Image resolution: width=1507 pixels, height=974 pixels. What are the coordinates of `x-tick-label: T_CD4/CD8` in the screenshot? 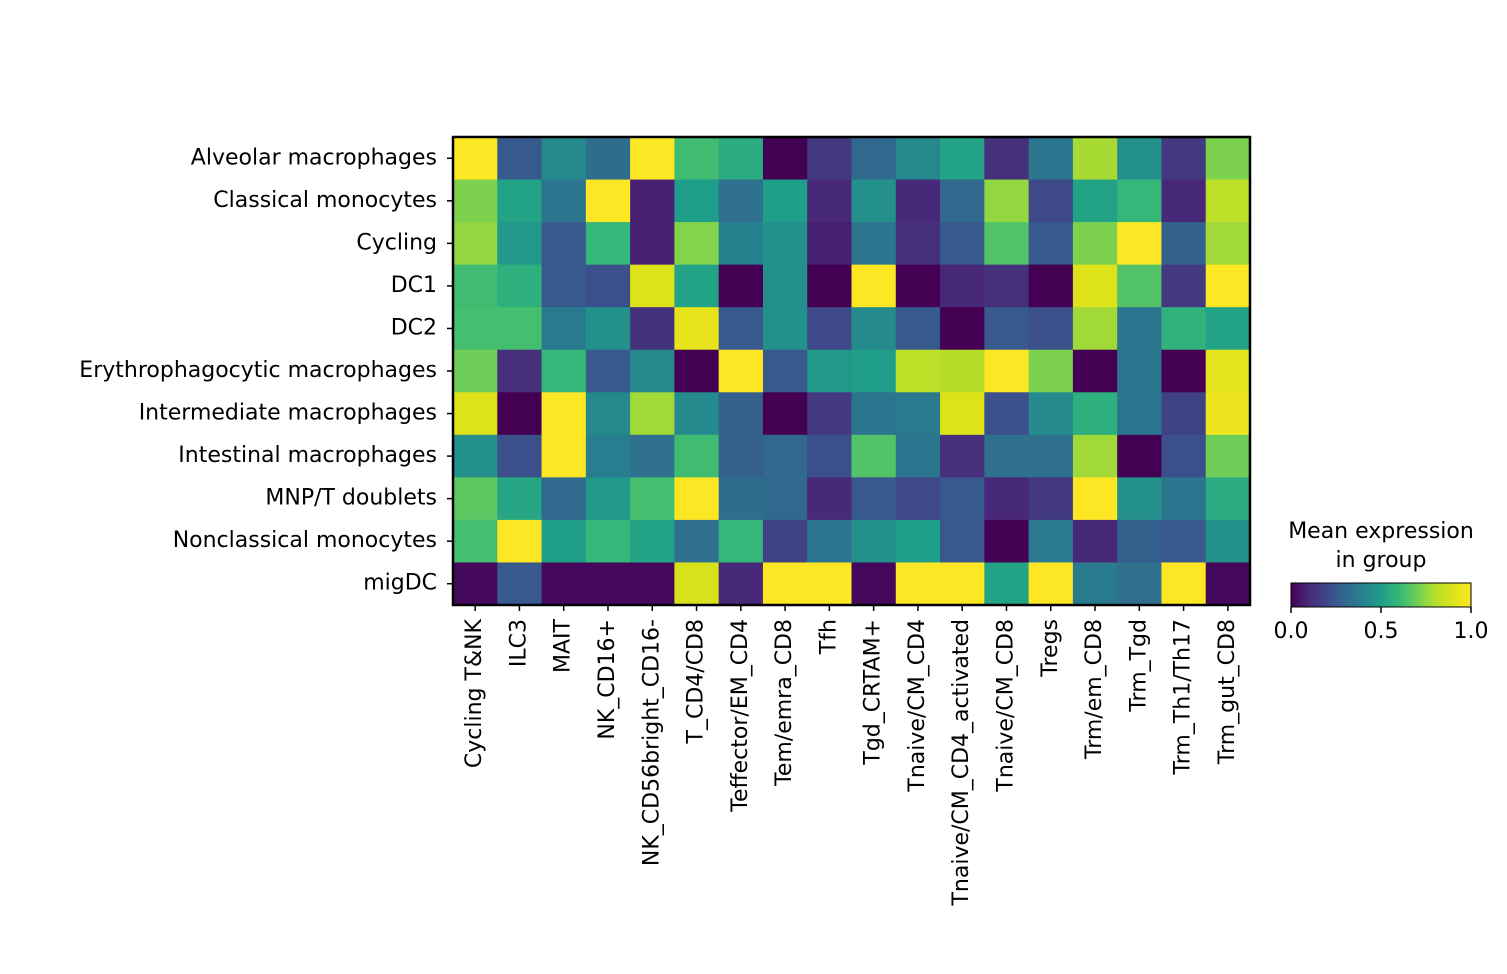 It's located at (696, 681).